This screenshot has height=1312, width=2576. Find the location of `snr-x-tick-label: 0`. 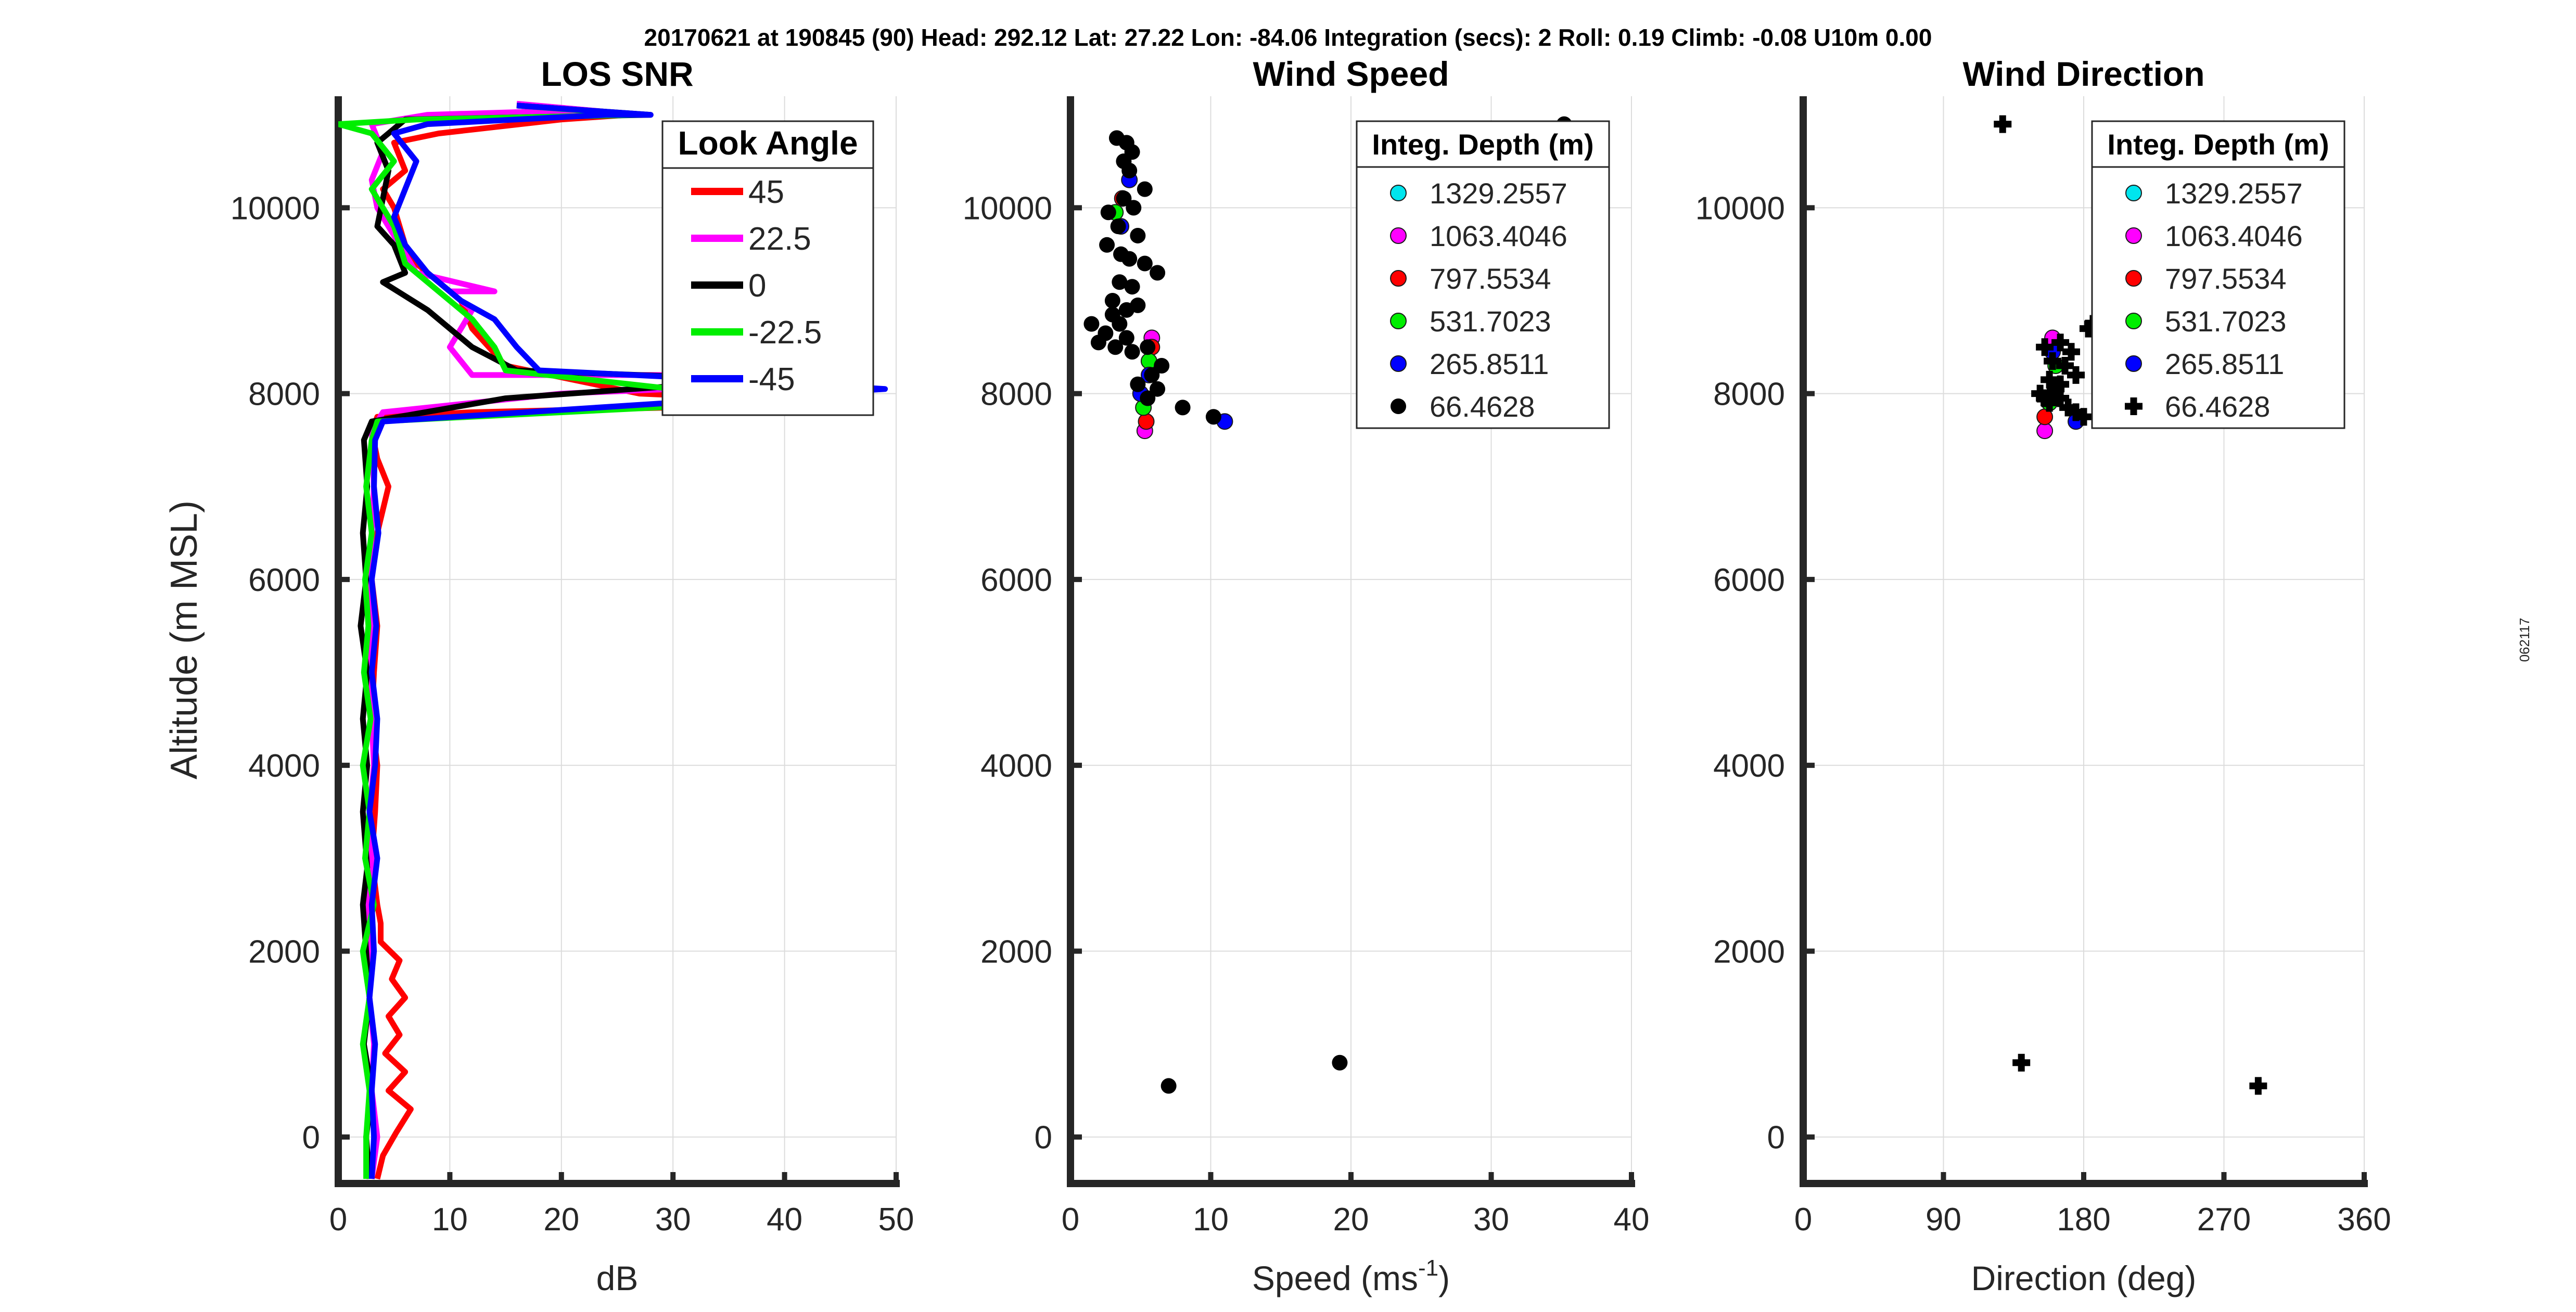

snr-x-tick-label: 0 is located at coordinates (338, 1220).